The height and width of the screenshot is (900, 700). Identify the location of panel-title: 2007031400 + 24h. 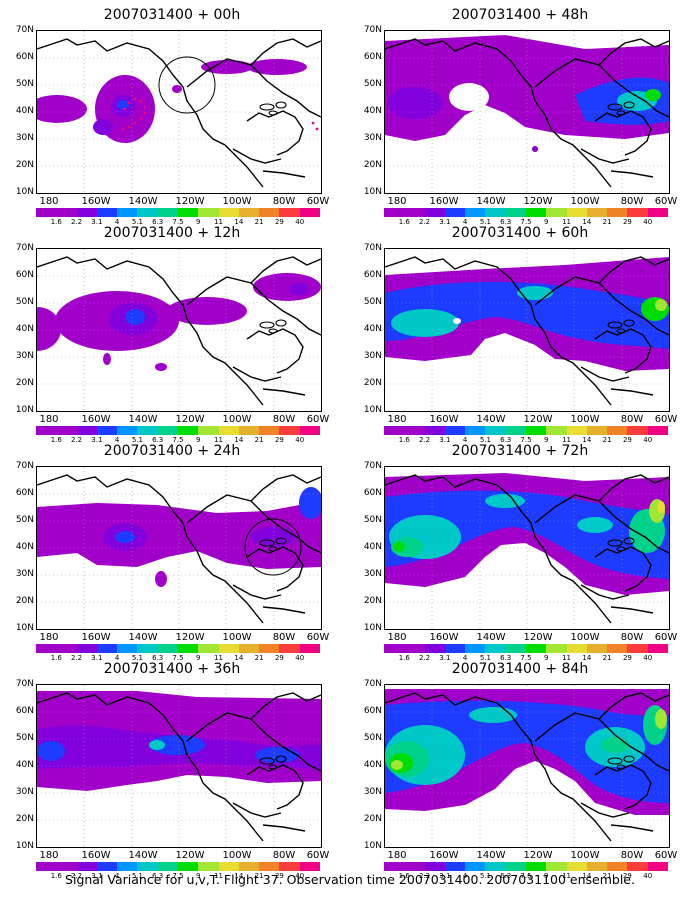
(172, 451).